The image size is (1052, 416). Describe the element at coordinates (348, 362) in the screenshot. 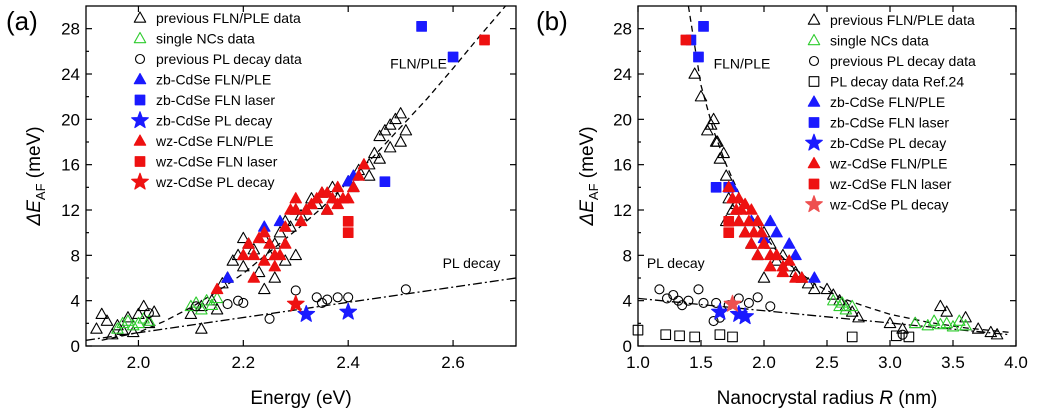

I see `x-tick-label: 2.4` at that location.